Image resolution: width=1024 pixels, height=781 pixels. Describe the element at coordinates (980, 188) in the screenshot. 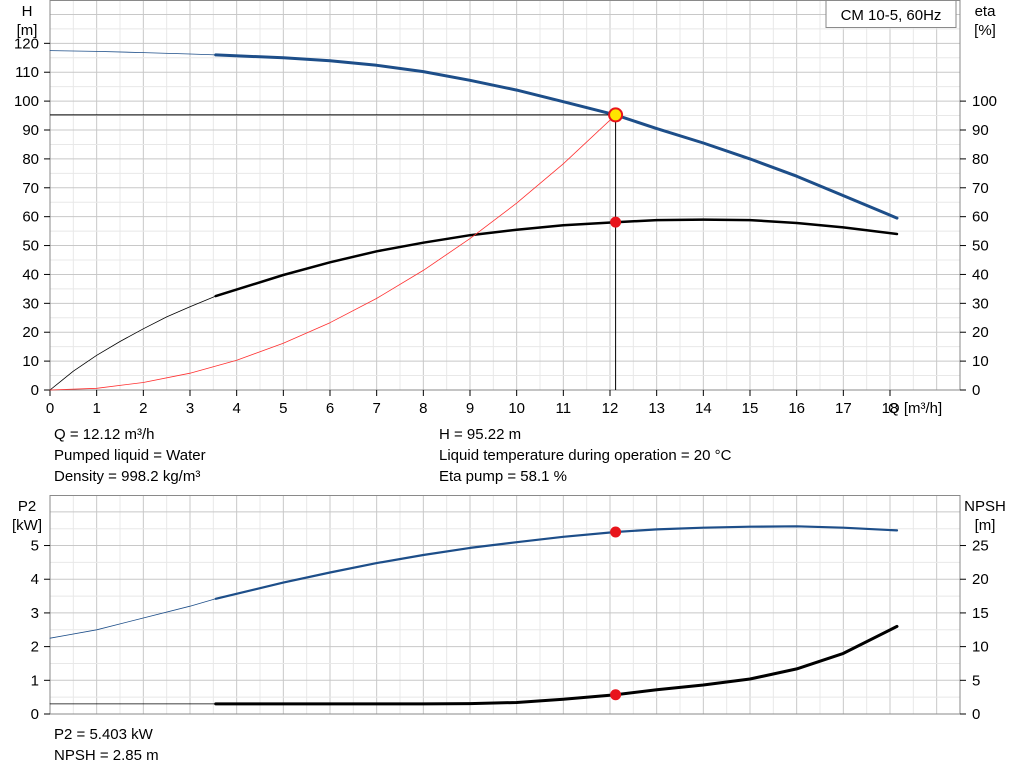

I see `top-y-tick-right: 70` at that location.